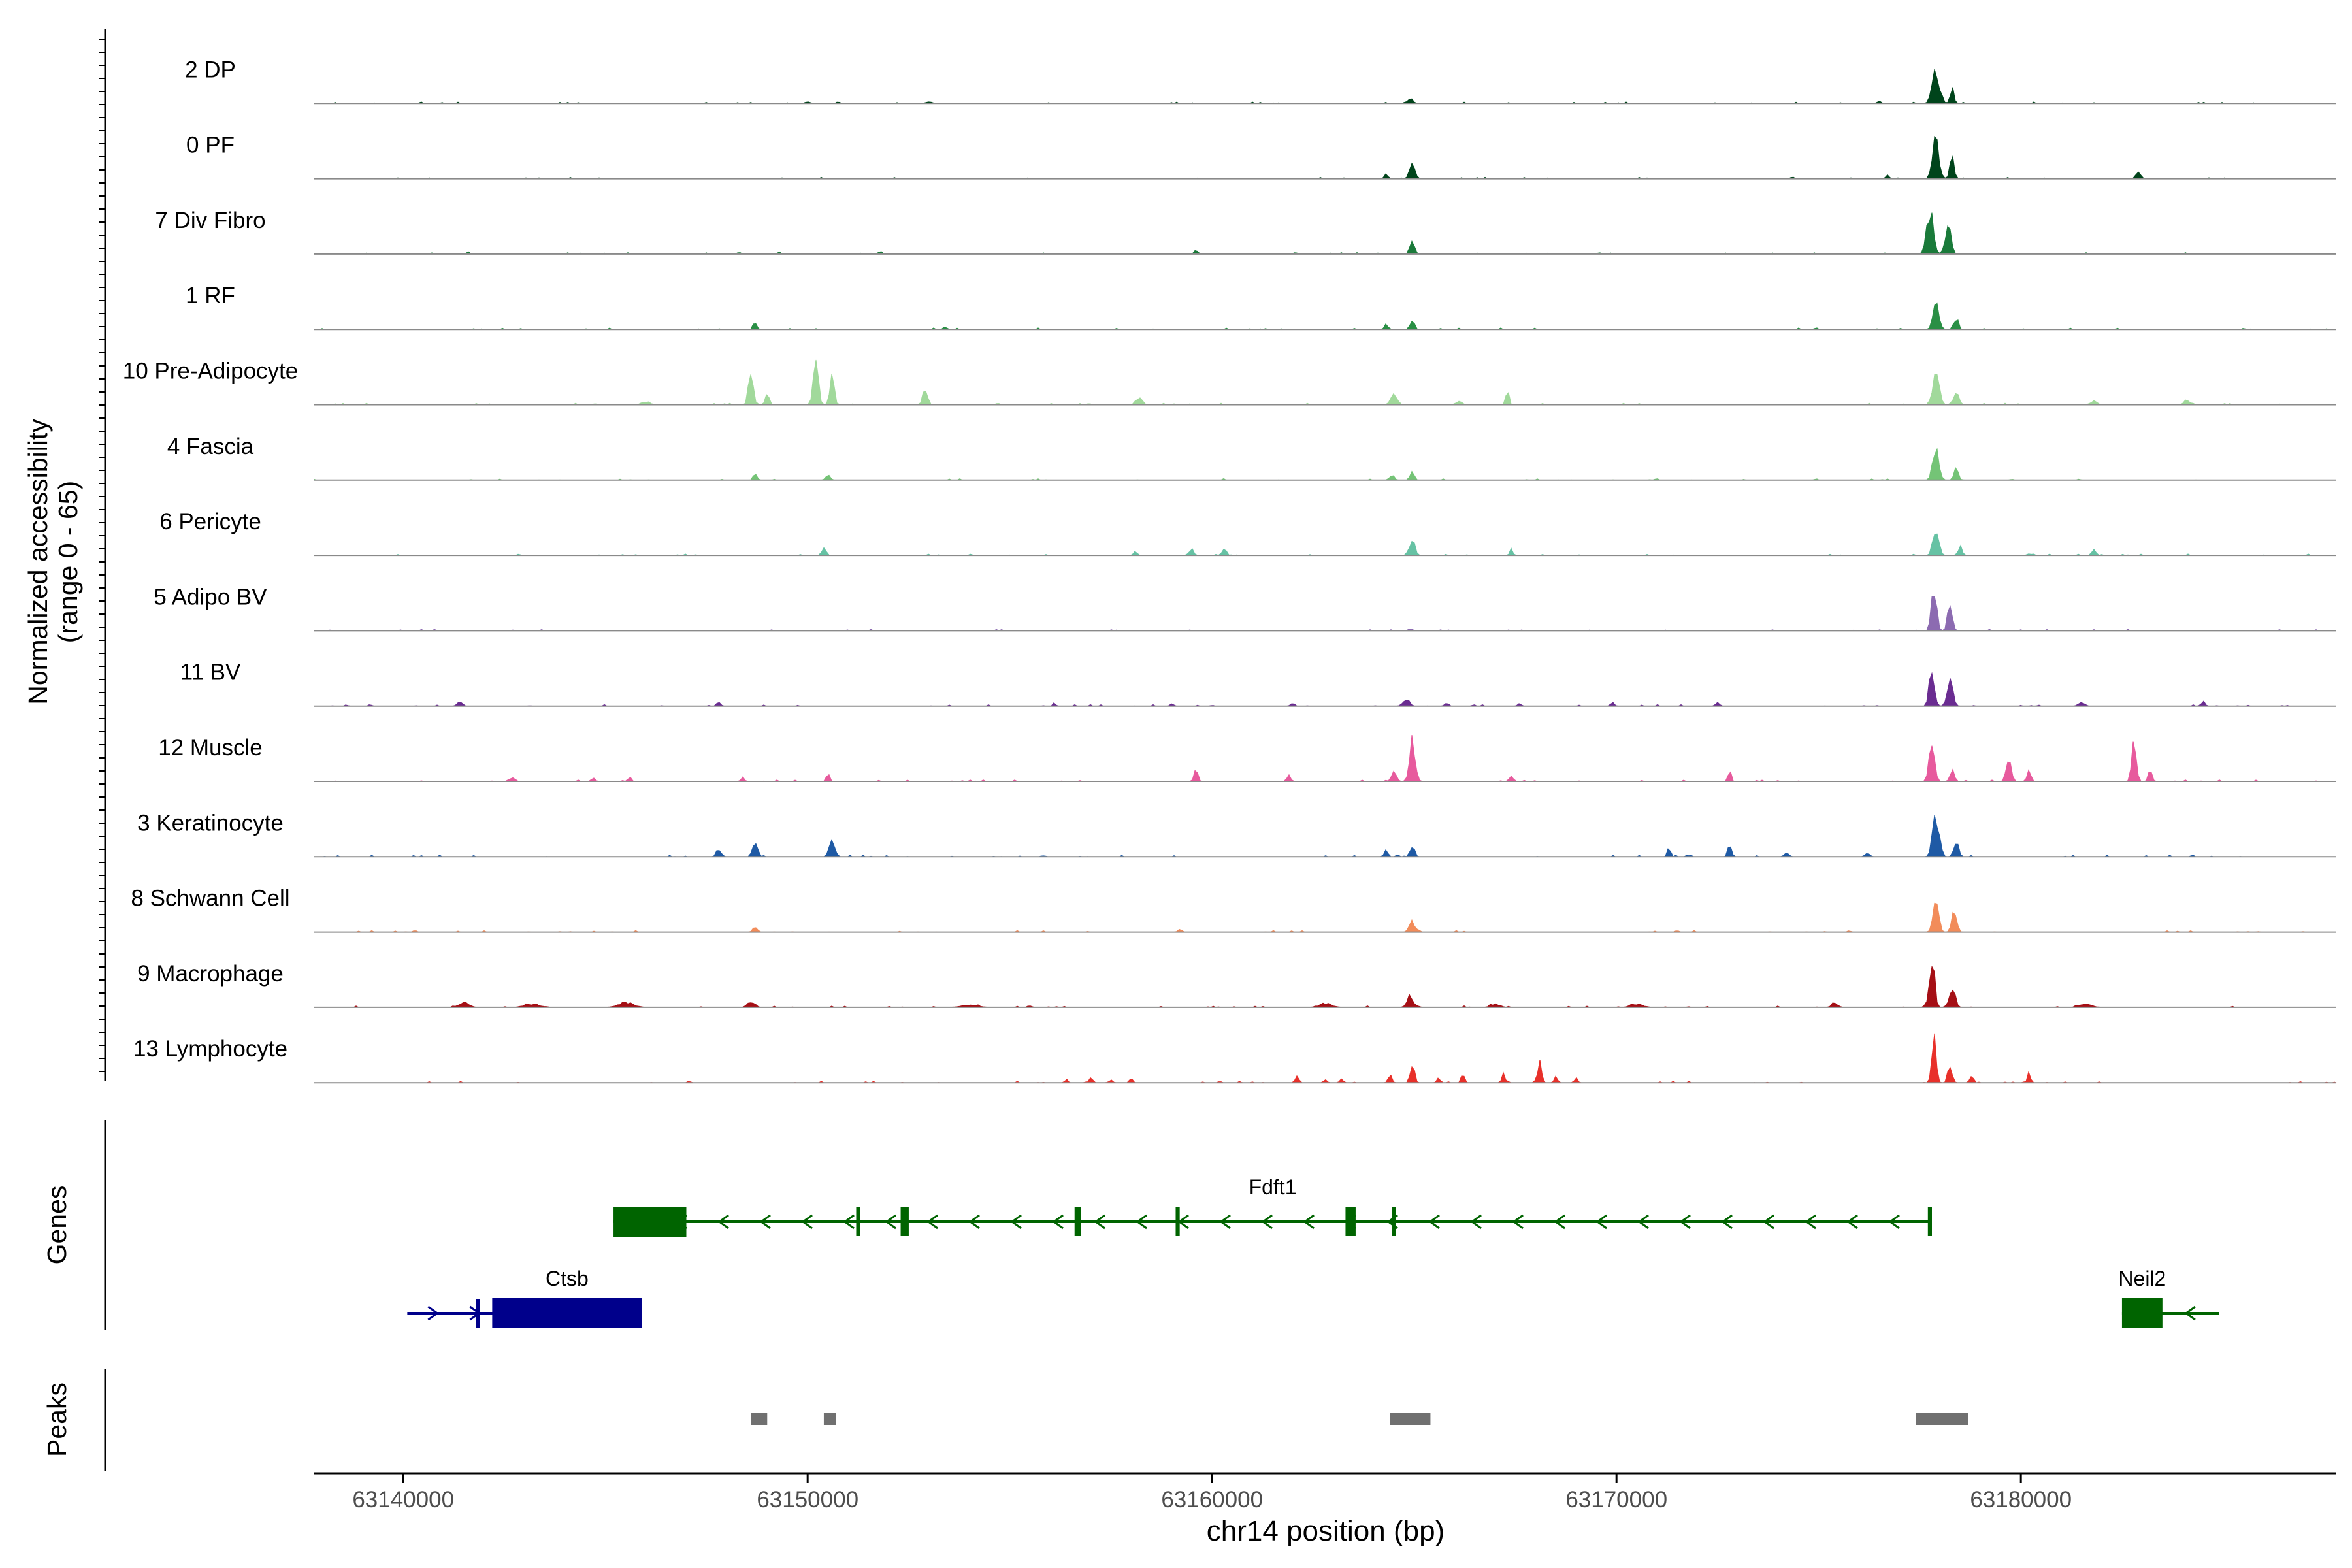  What do you see at coordinates (1212, 1499) in the screenshot?
I see `x-tick-label: 63160000` at bounding box center [1212, 1499].